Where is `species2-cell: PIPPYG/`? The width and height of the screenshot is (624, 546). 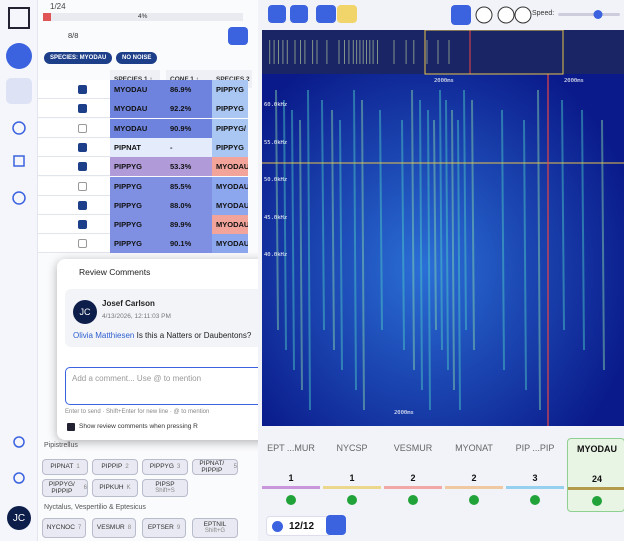
species2-cell: PIPPYG/ is located at coordinates (230, 128).